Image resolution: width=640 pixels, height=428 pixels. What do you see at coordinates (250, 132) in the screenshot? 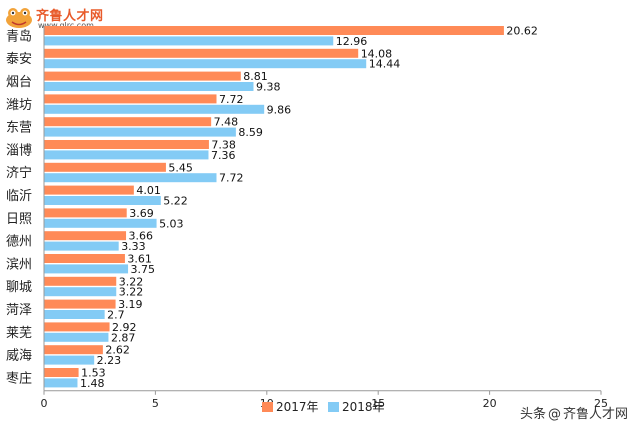
I see `data-label: 8.59` at bounding box center [250, 132].